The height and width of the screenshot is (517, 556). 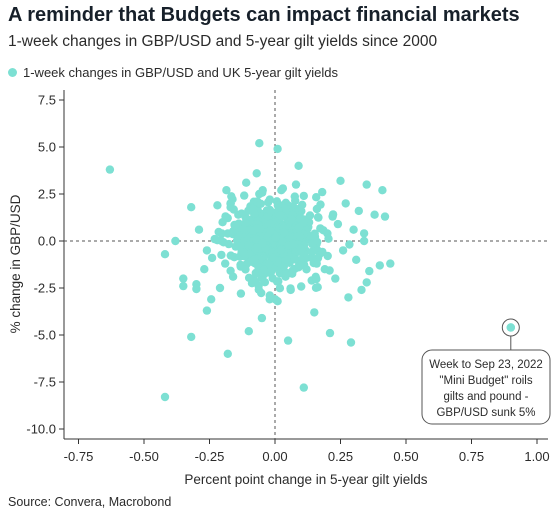 I want to click on y-tick-label: -5.0, so click(x=45, y=335).